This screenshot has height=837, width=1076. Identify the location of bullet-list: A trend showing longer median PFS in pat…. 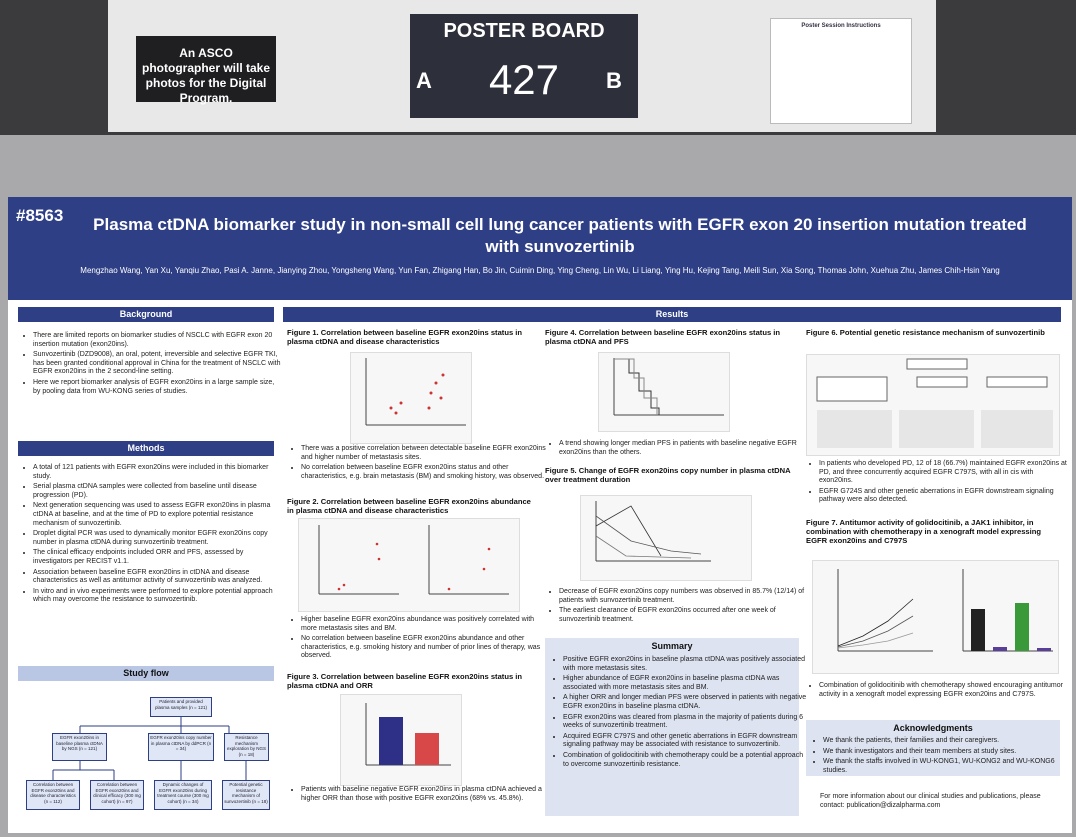
(678, 449).